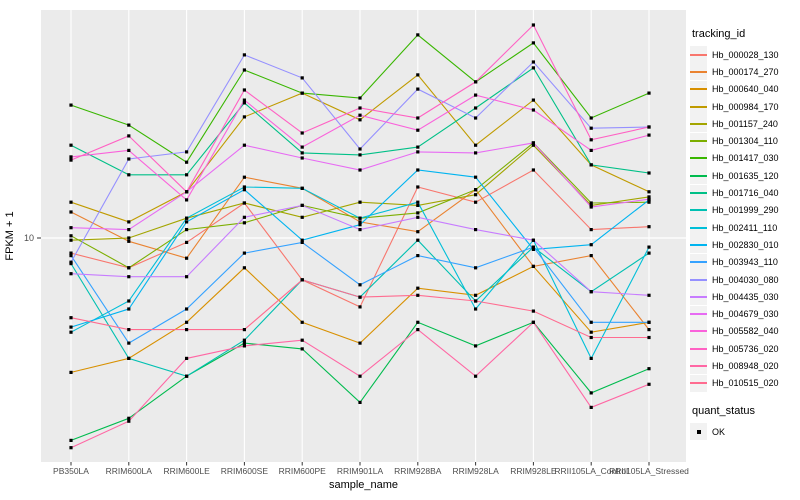 The image size is (800, 500). Describe the element at coordinates (745, 124) in the screenshot. I see `legend-item: Hb_001157_240` at that location.